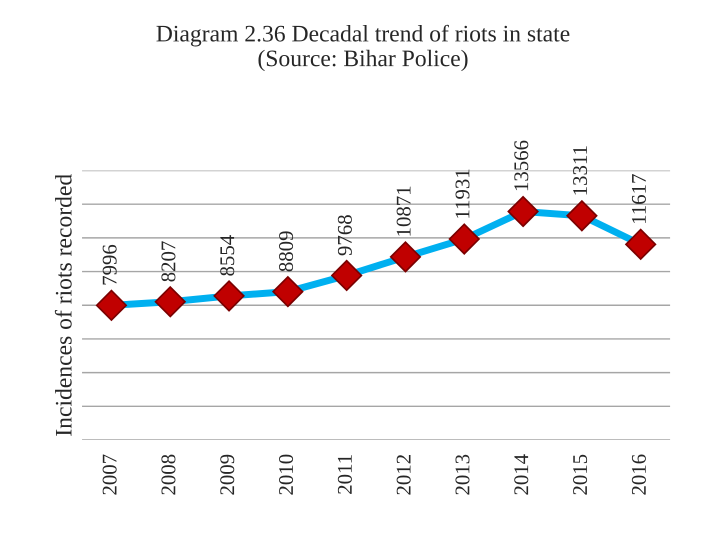 The height and width of the screenshot is (550, 726). I want to click on data-label: 9768, so click(345, 235).